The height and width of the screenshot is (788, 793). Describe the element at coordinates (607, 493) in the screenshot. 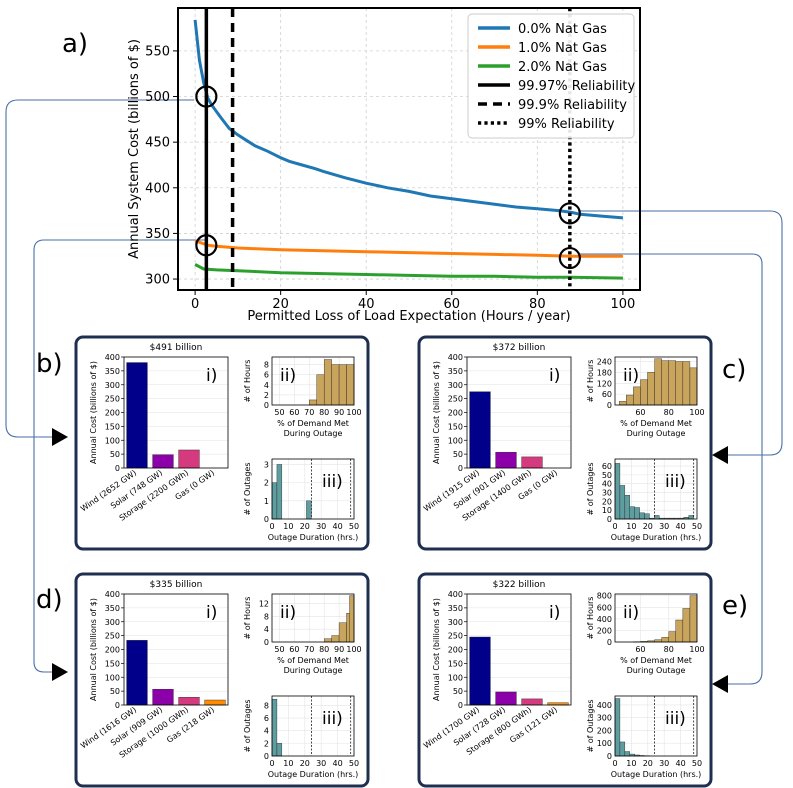

I see `outage-hist-y-tick-label: 30` at that location.